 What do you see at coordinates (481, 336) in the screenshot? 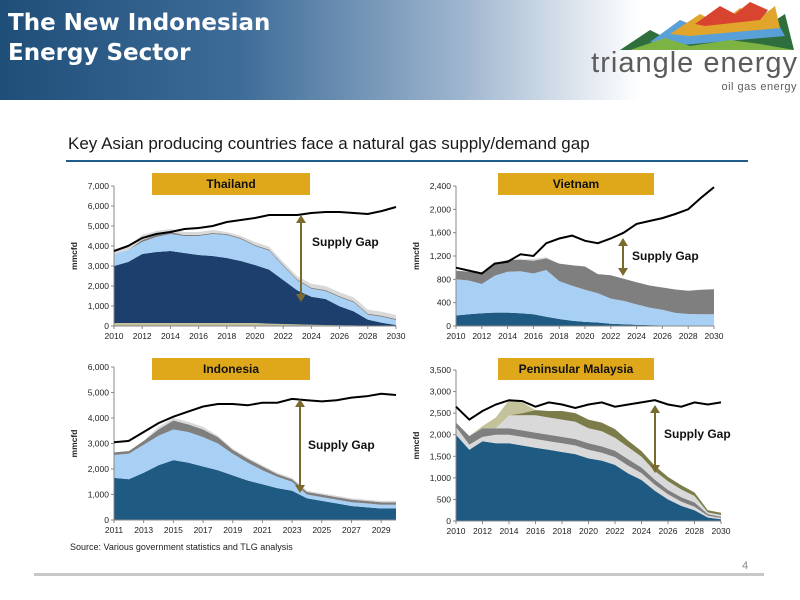
I see `vietnam-x-tick-label: 2012` at bounding box center [481, 336].